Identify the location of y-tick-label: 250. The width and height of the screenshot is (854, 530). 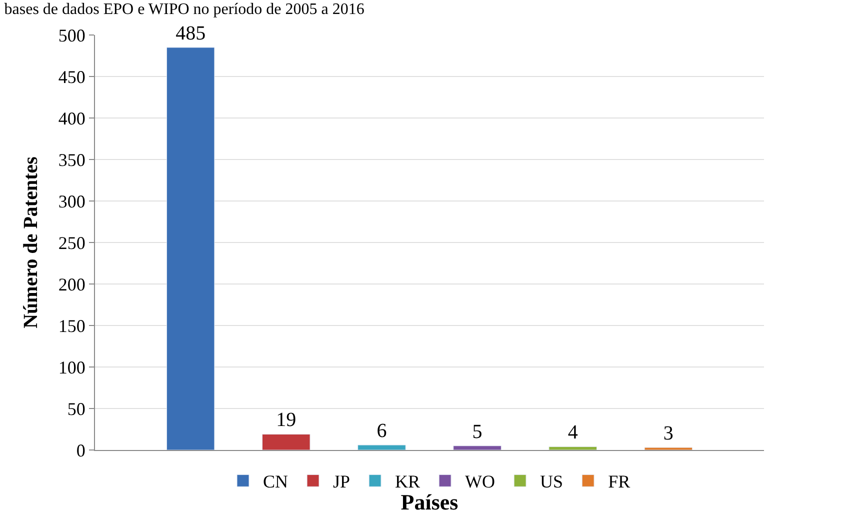
(72, 242).